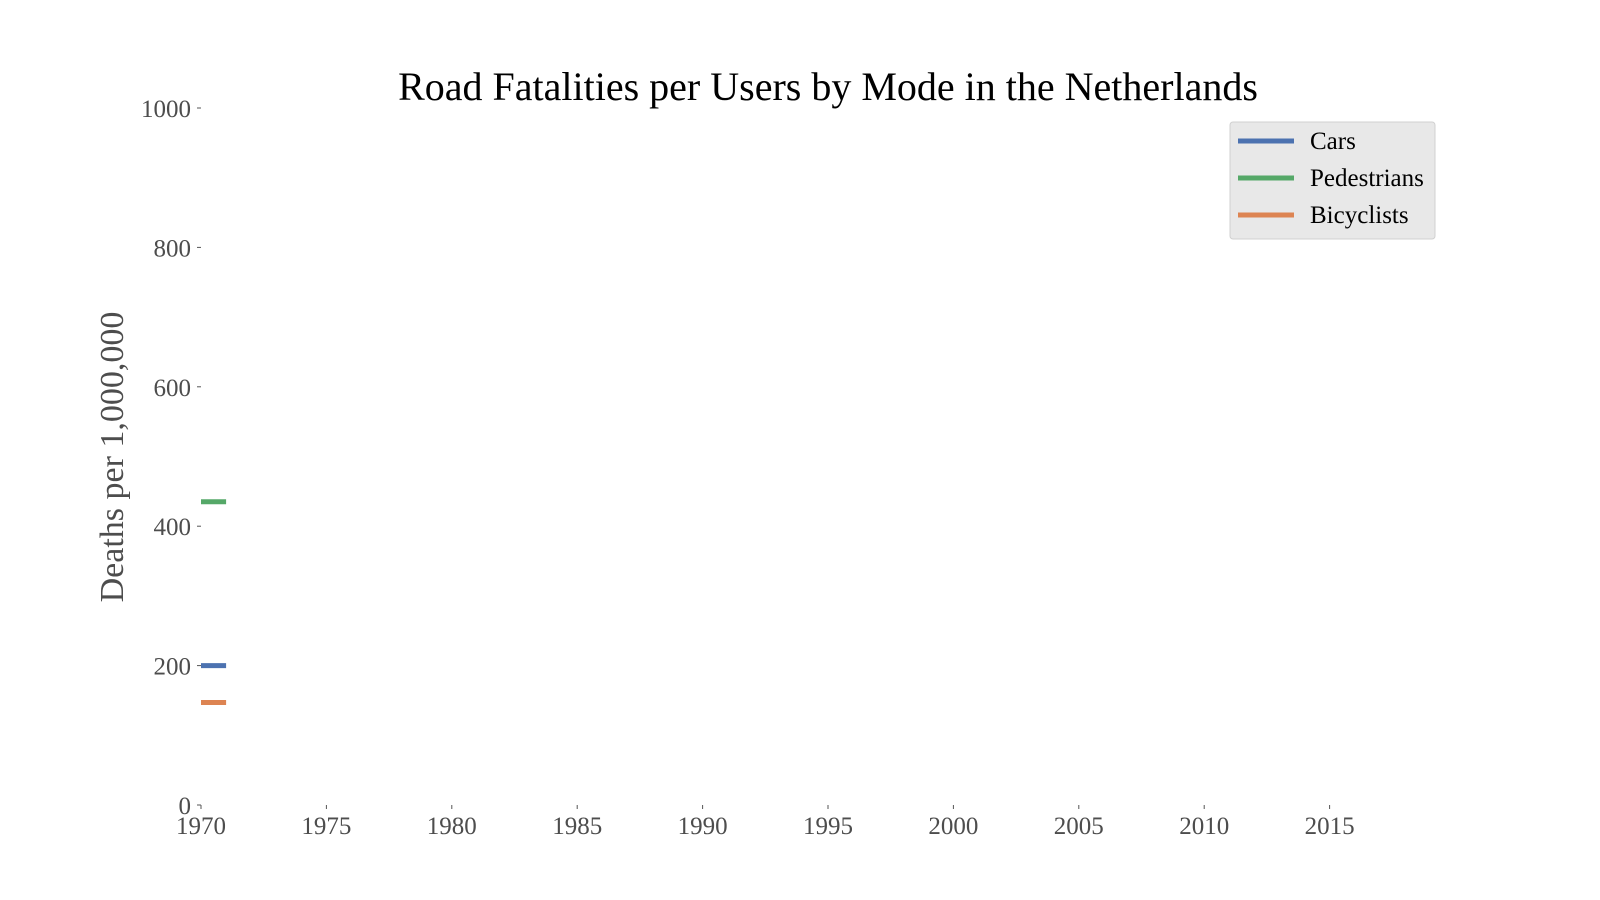 The height and width of the screenshot is (900, 1600). What do you see at coordinates (185, 806) in the screenshot?
I see `y-tick-label: 0` at bounding box center [185, 806].